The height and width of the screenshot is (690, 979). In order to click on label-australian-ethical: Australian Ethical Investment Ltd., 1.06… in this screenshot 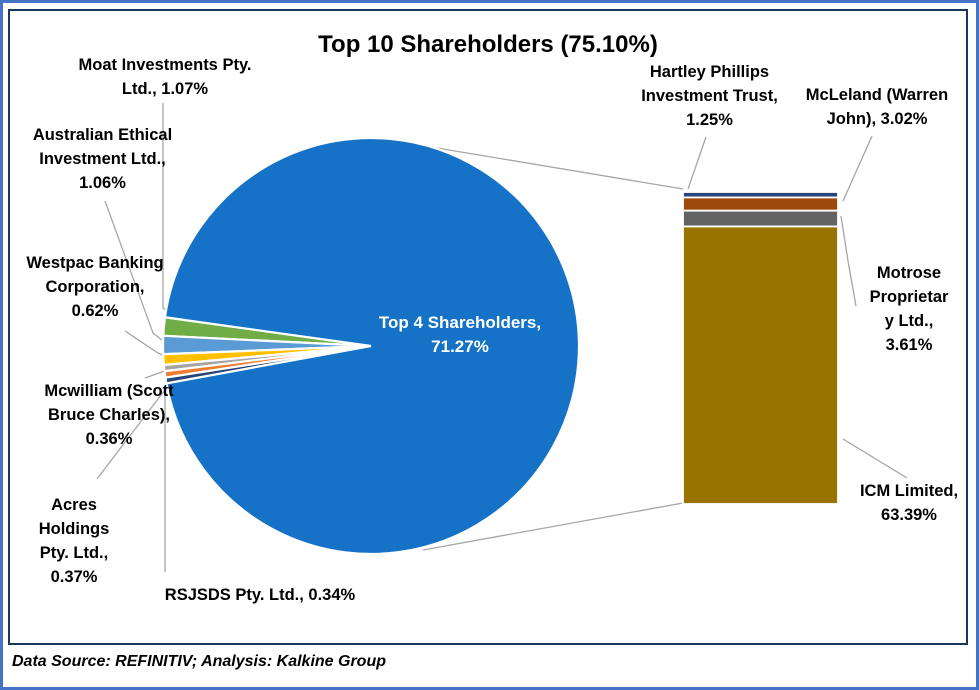, I will do `click(102, 159)`.